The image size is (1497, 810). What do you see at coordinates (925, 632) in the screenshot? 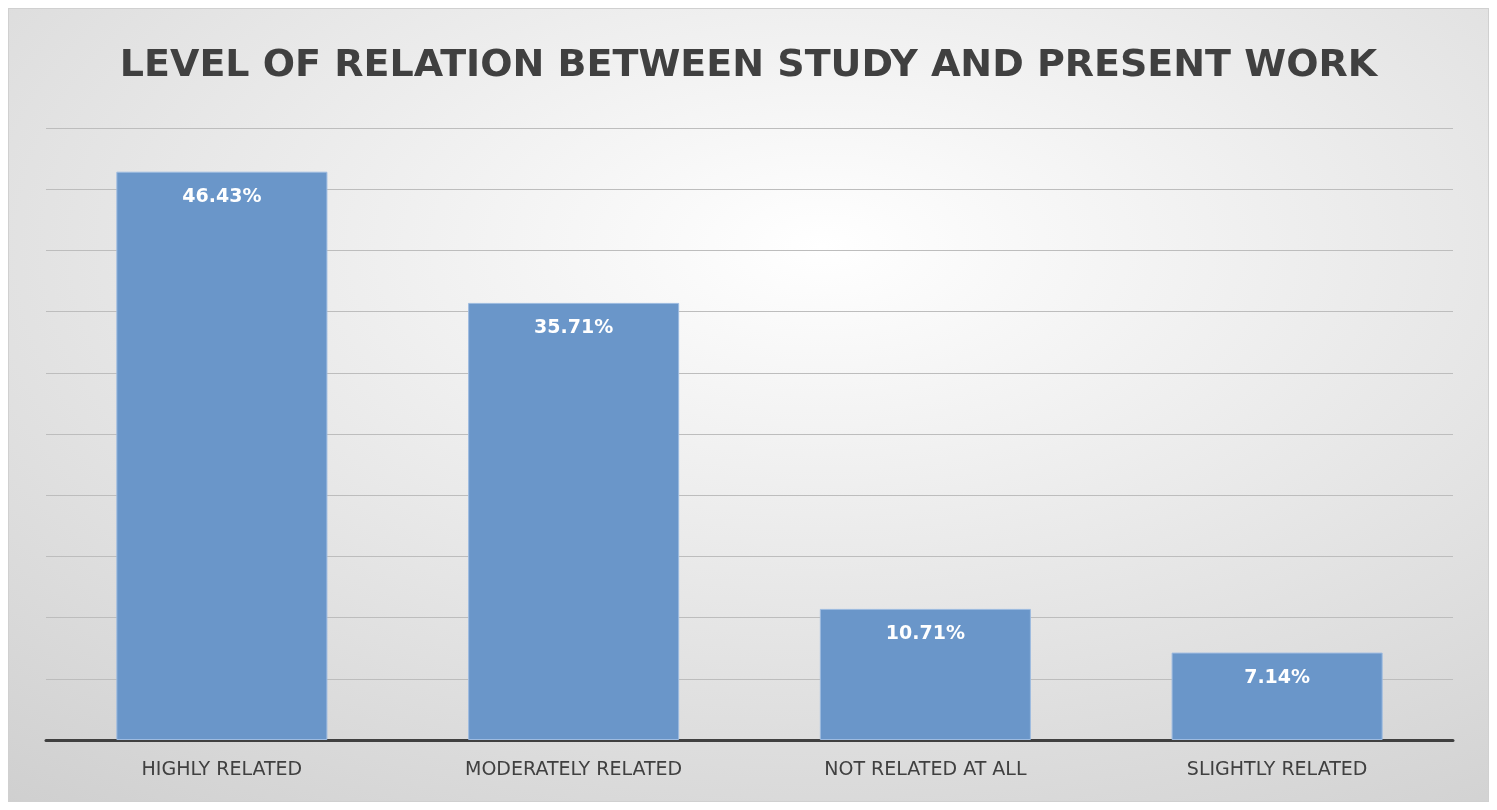
I see `data-label: 10.71%` at bounding box center [925, 632].